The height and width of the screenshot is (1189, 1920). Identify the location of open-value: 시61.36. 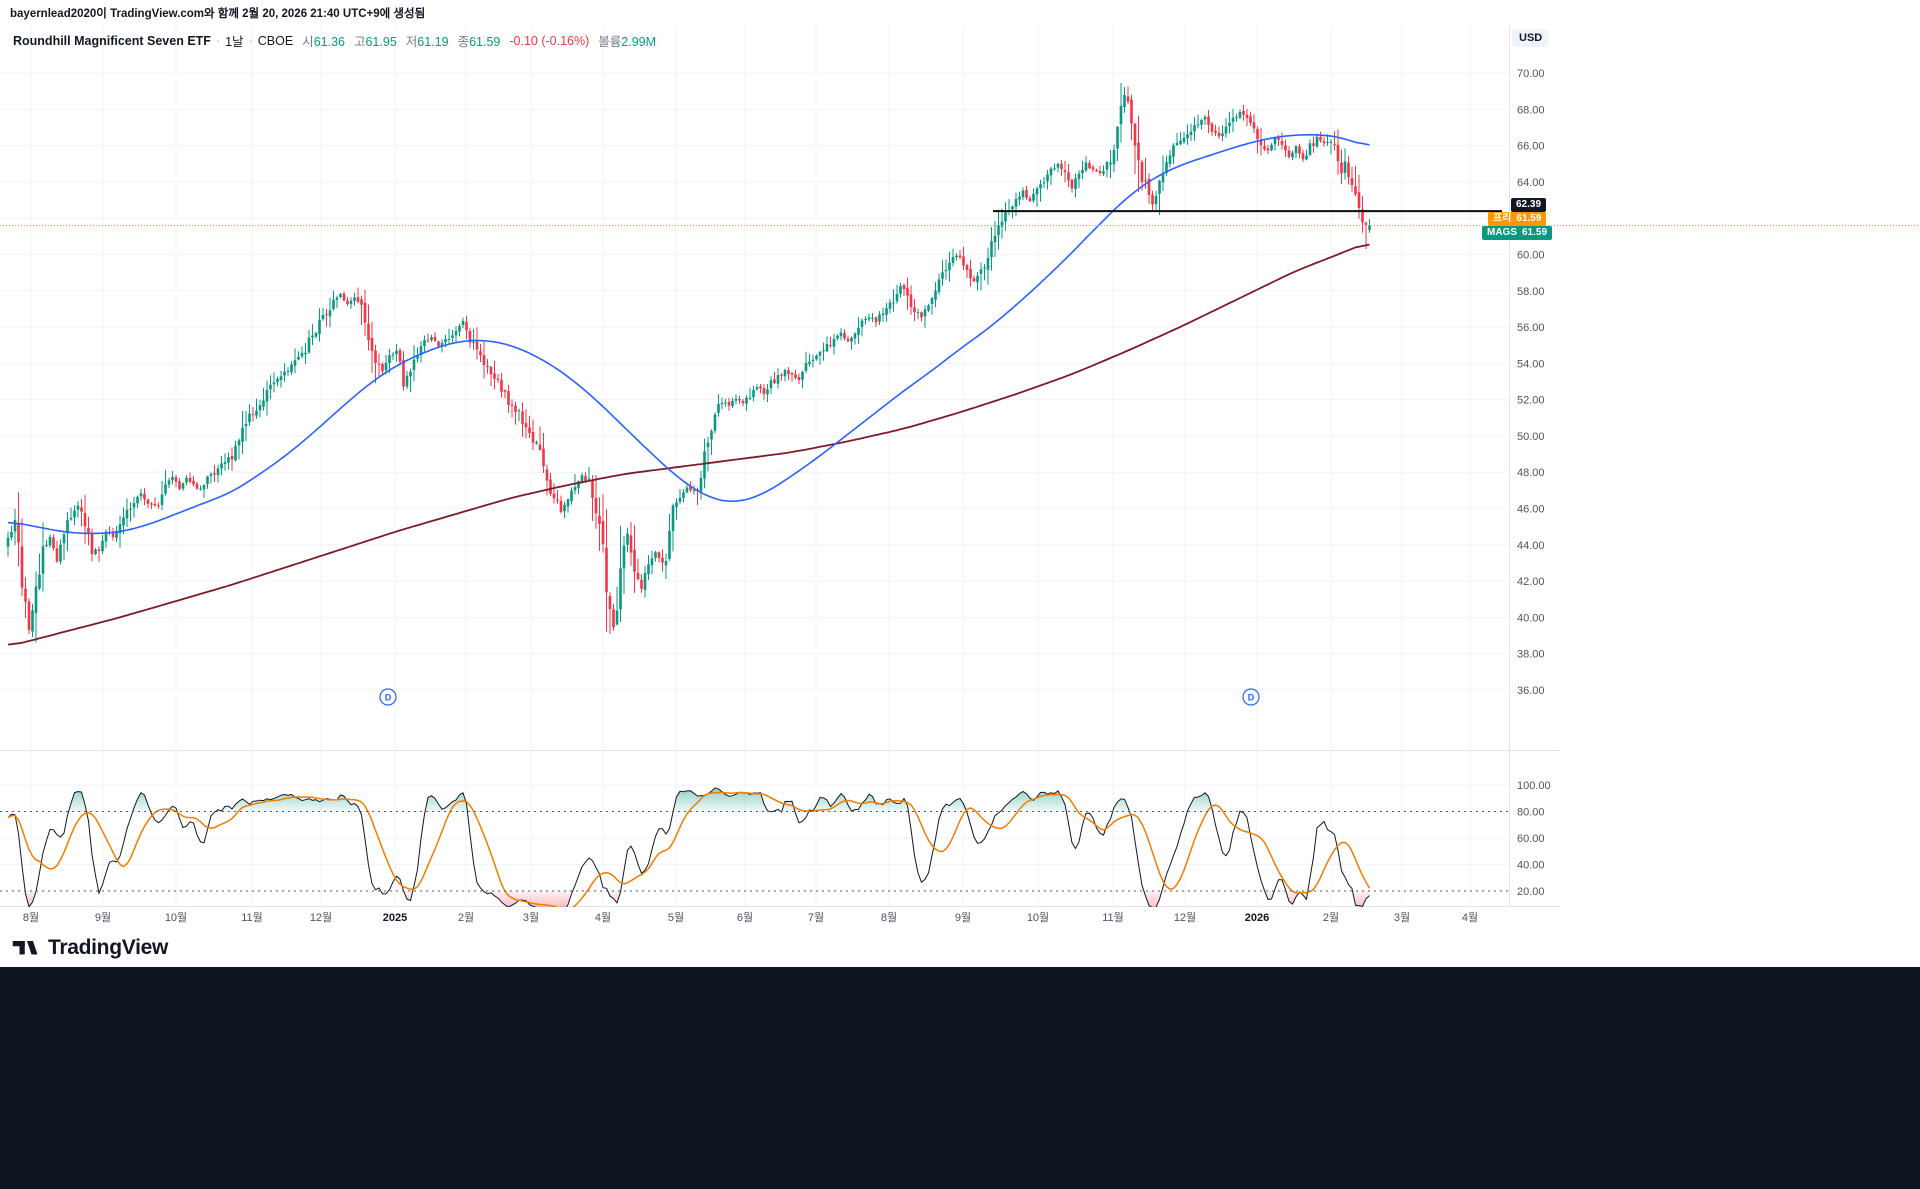
(323, 42).